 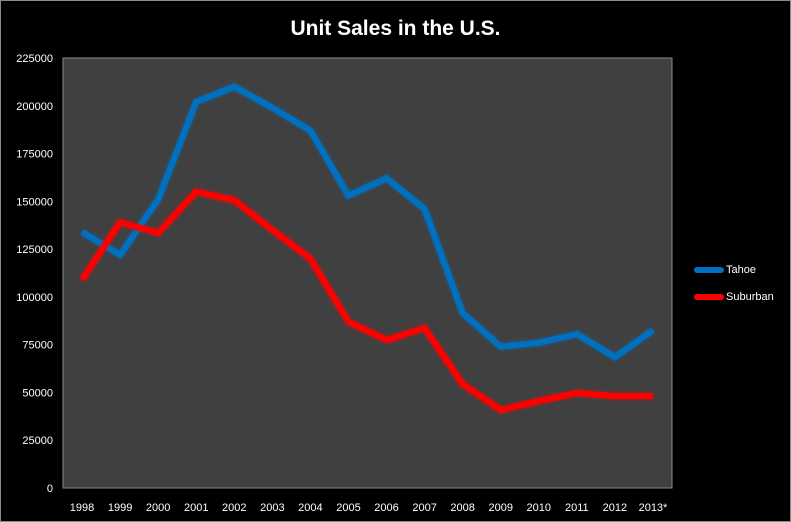 I want to click on y-tick-label: 200000, so click(x=34, y=107).